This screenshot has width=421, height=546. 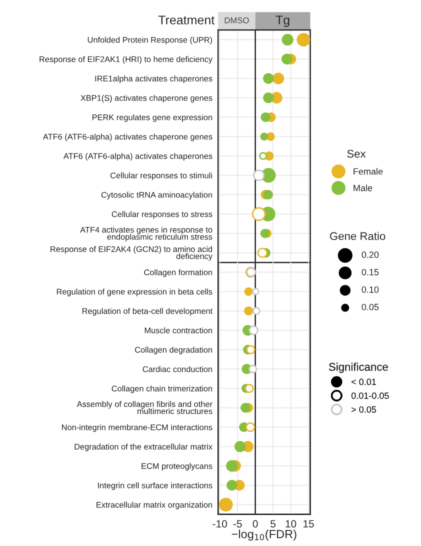 What do you see at coordinates (368, 171) in the screenshot?
I see `legend-label: Female` at bounding box center [368, 171].